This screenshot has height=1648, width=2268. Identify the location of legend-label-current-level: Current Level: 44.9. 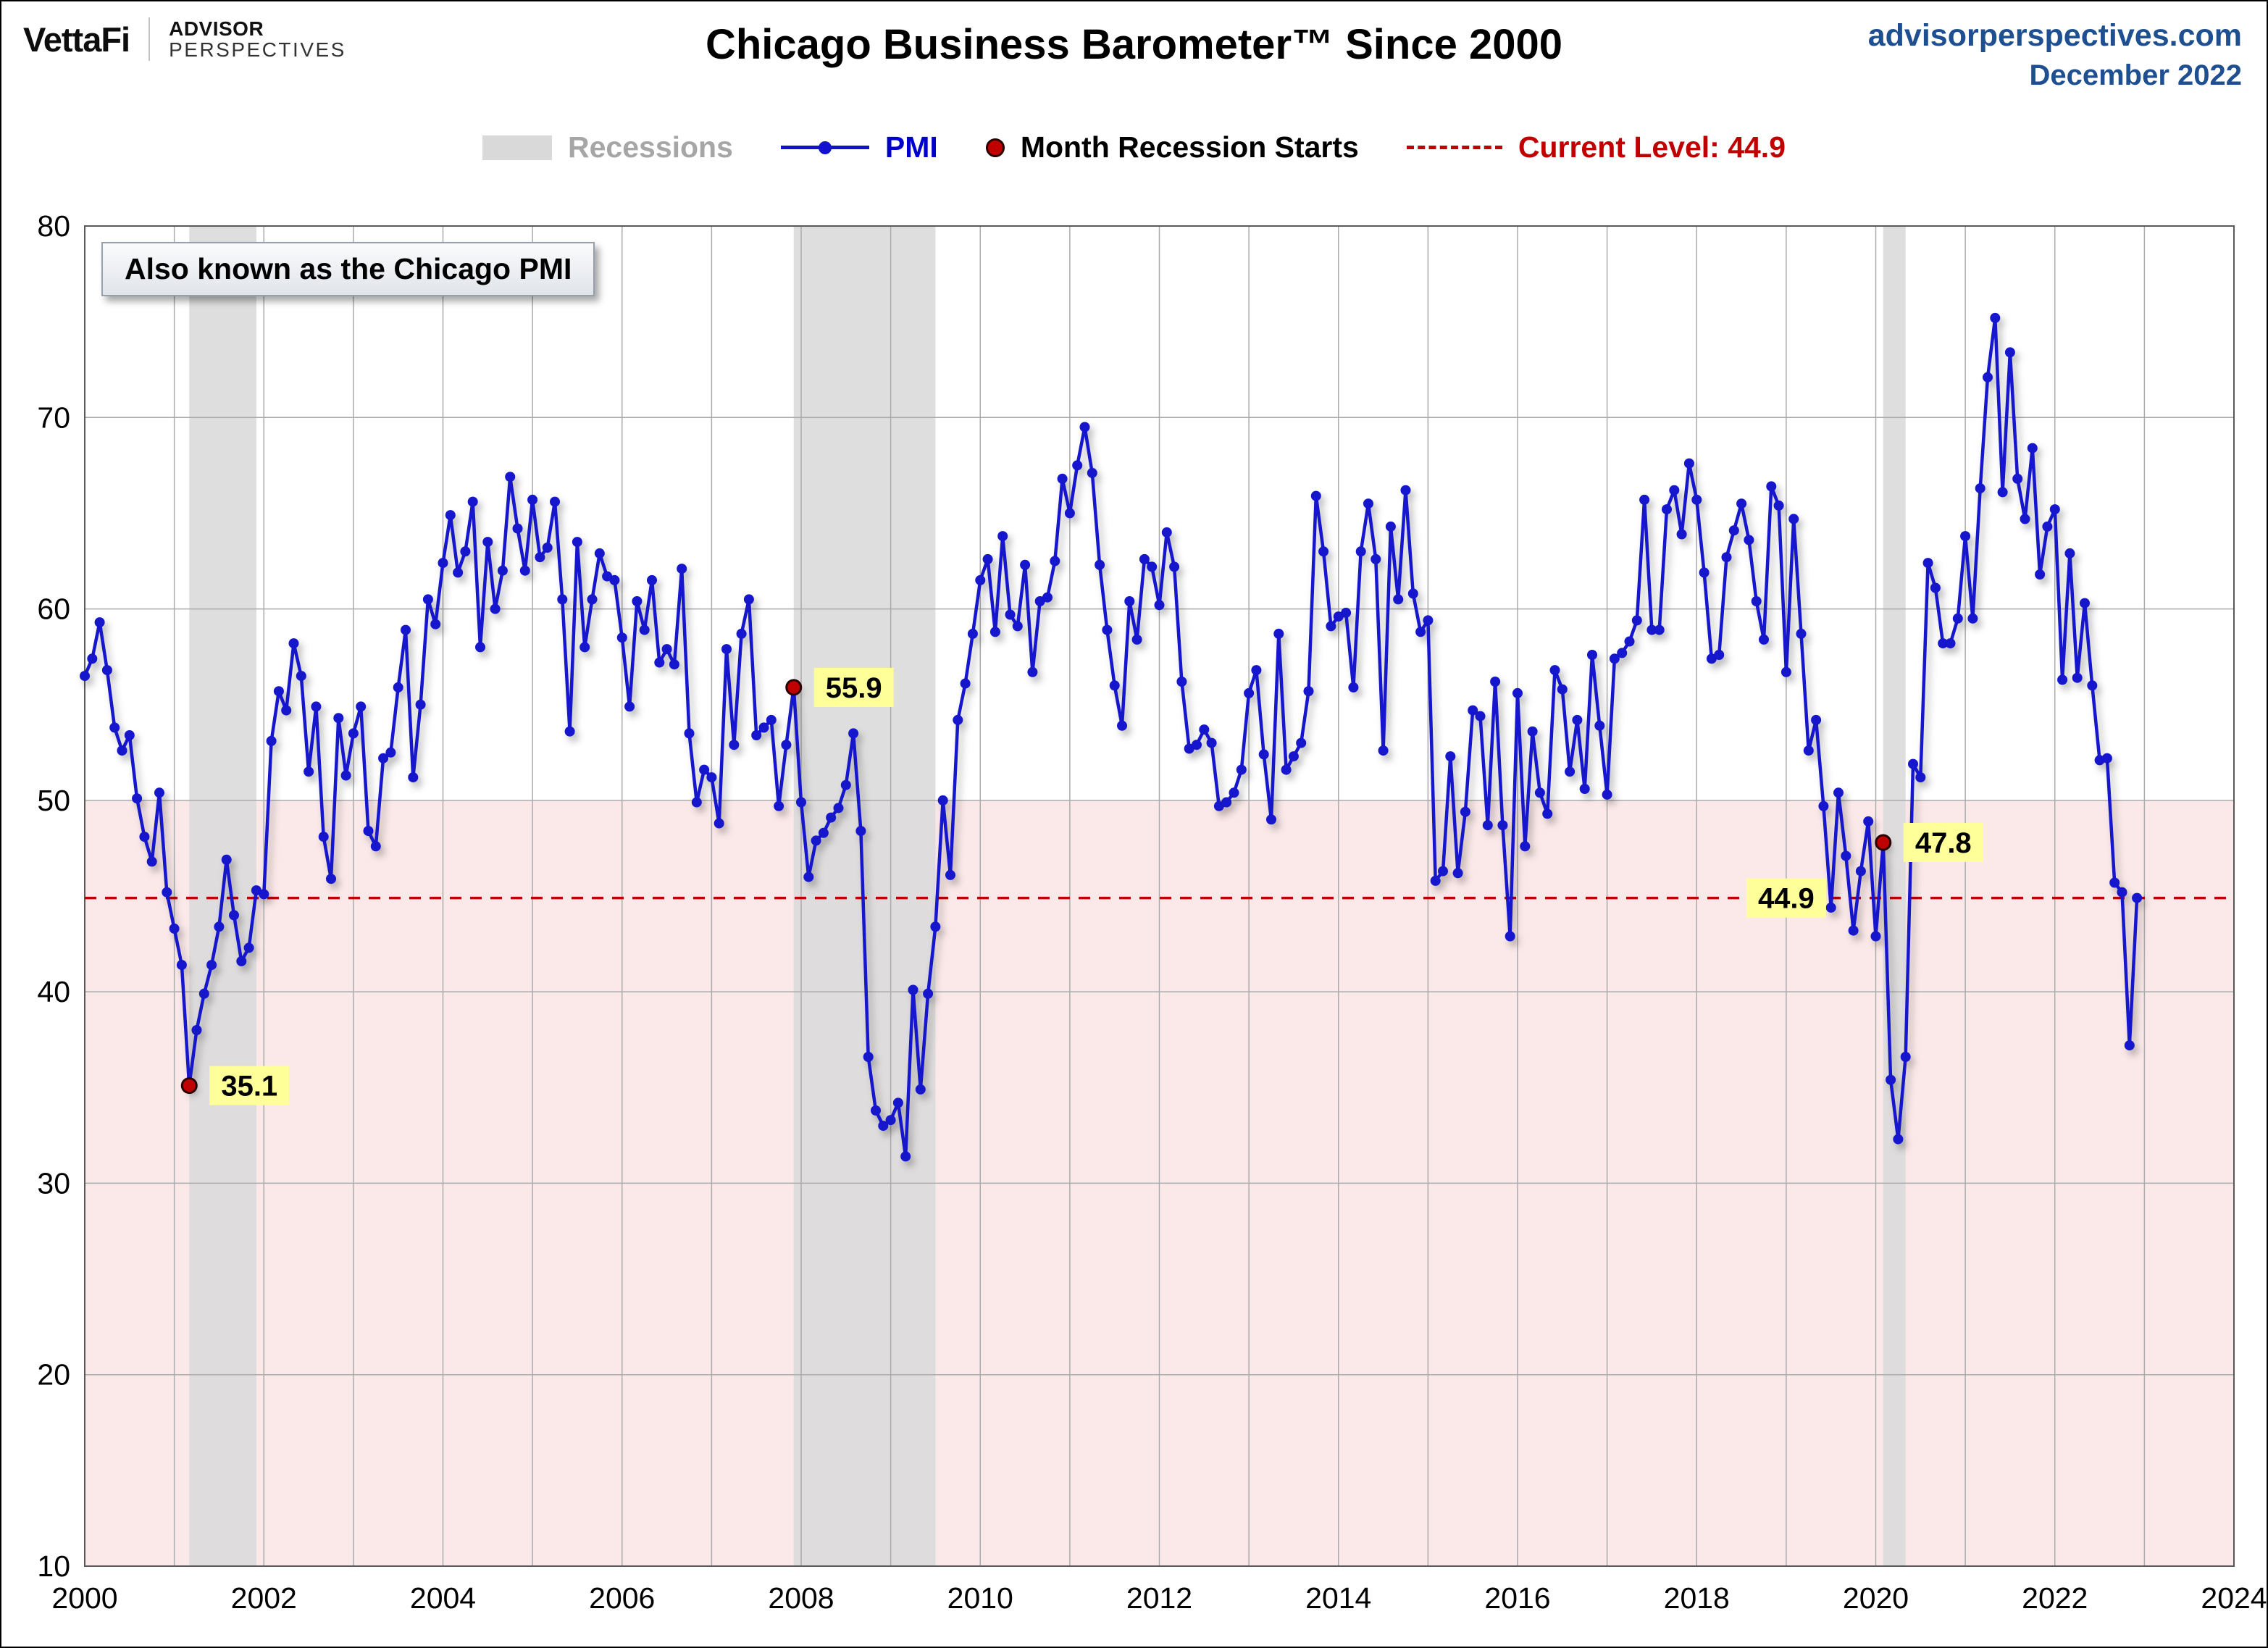
(1652, 147).